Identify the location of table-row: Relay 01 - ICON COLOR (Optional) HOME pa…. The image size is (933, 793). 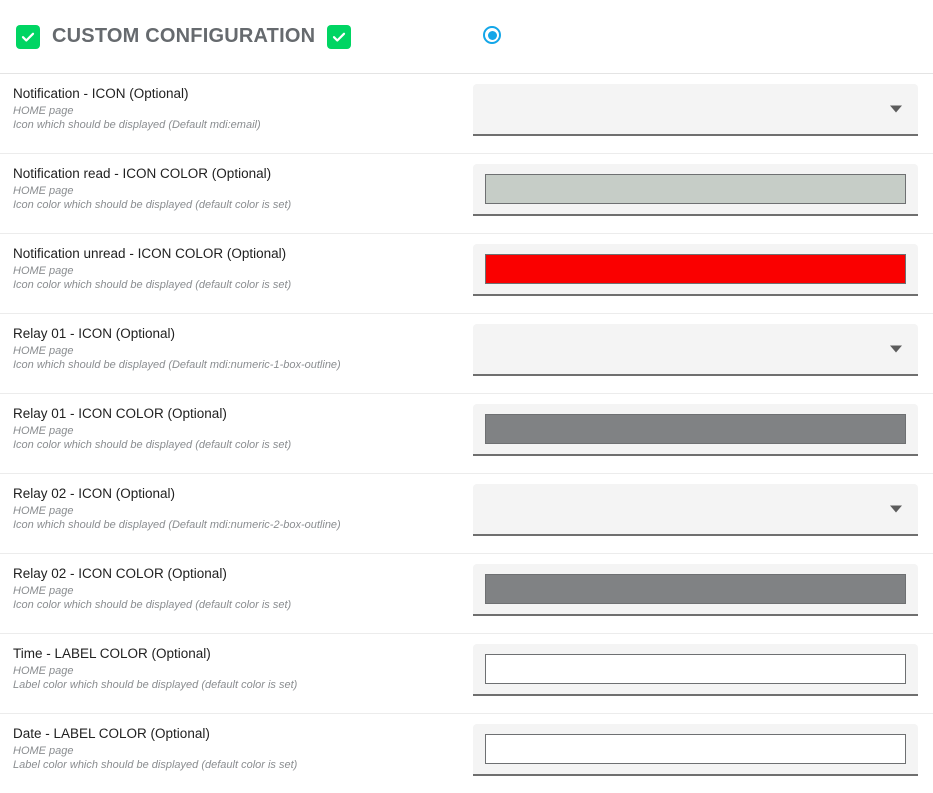
(466, 434).